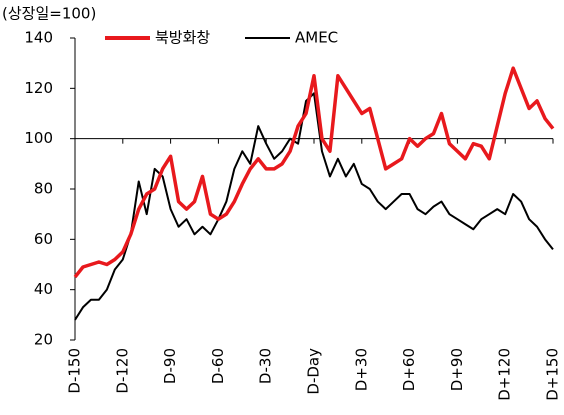 The height and width of the screenshot is (415, 564). I want to click on y-tick-label: 120, so click(38, 88).